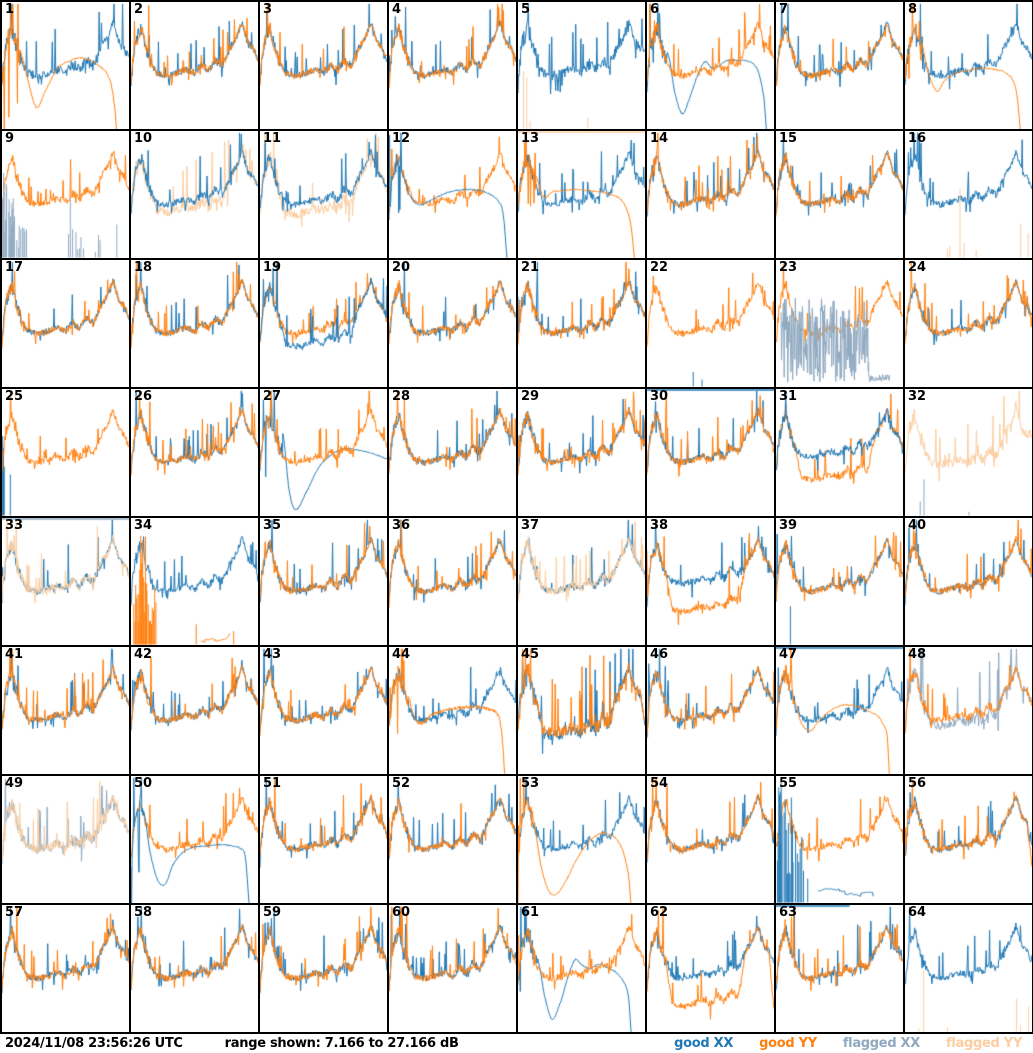 This screenshot has height=1053, width=1033. I want to click on panel-number: 32, so click(917, 396).